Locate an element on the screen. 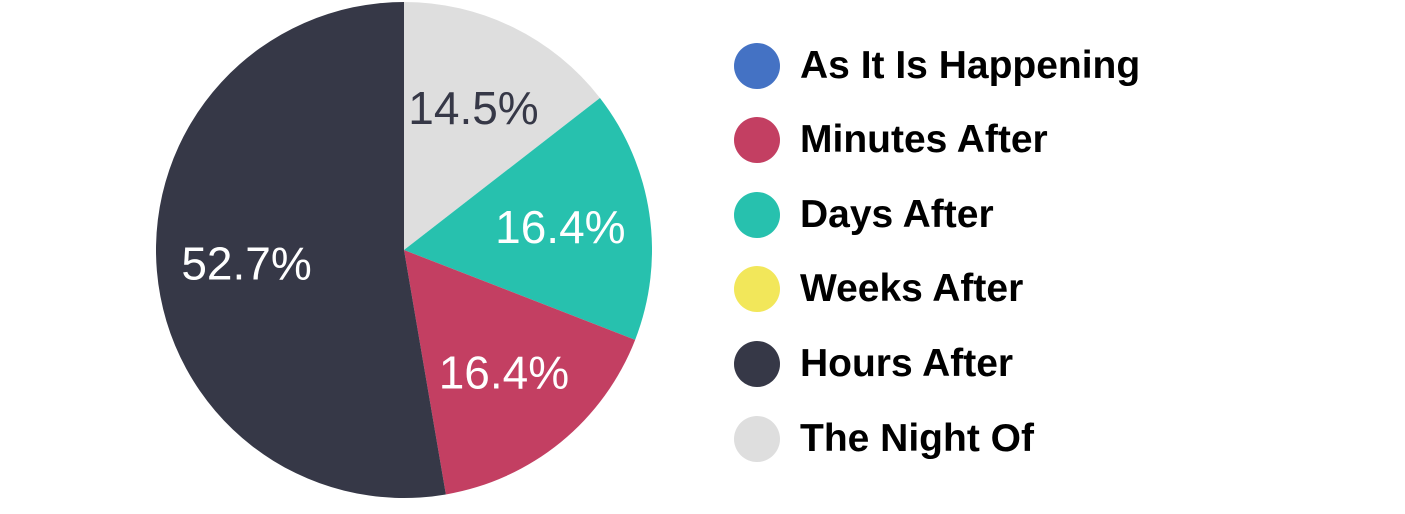  legend-swatch-days-after is located at coordinates (757, 215).